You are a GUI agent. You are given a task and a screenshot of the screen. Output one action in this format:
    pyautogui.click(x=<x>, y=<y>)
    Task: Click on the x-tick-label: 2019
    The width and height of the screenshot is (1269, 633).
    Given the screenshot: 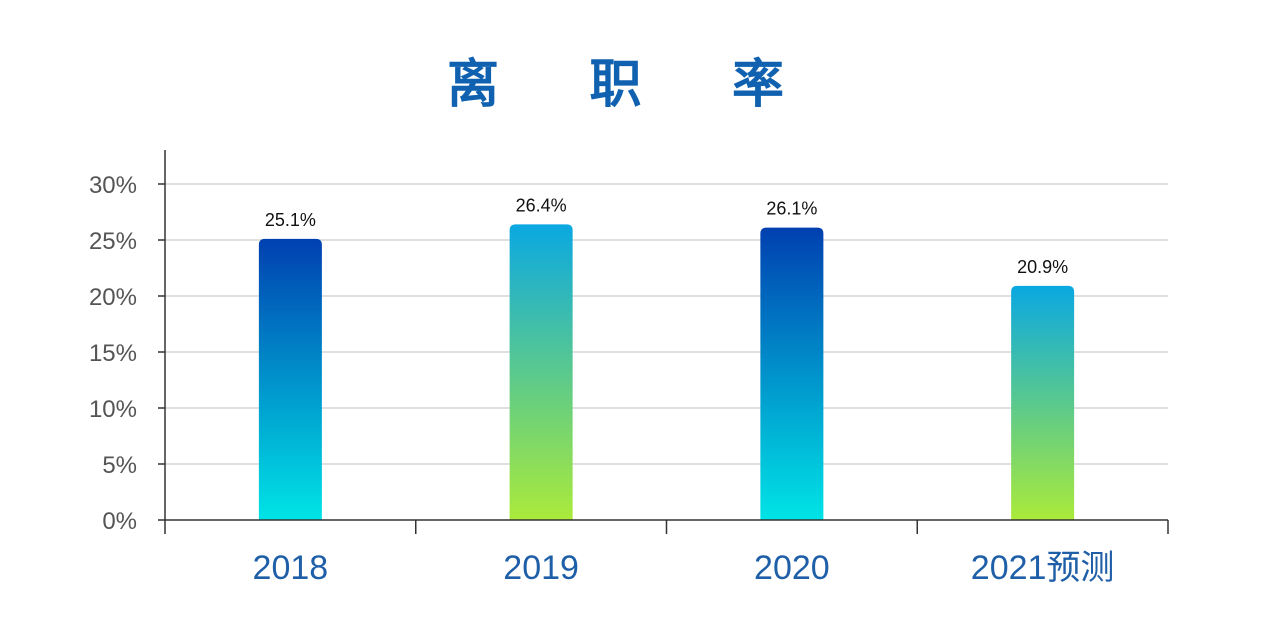 What is the action you would take?
    pyautogui.click(x=541, y=568)
    